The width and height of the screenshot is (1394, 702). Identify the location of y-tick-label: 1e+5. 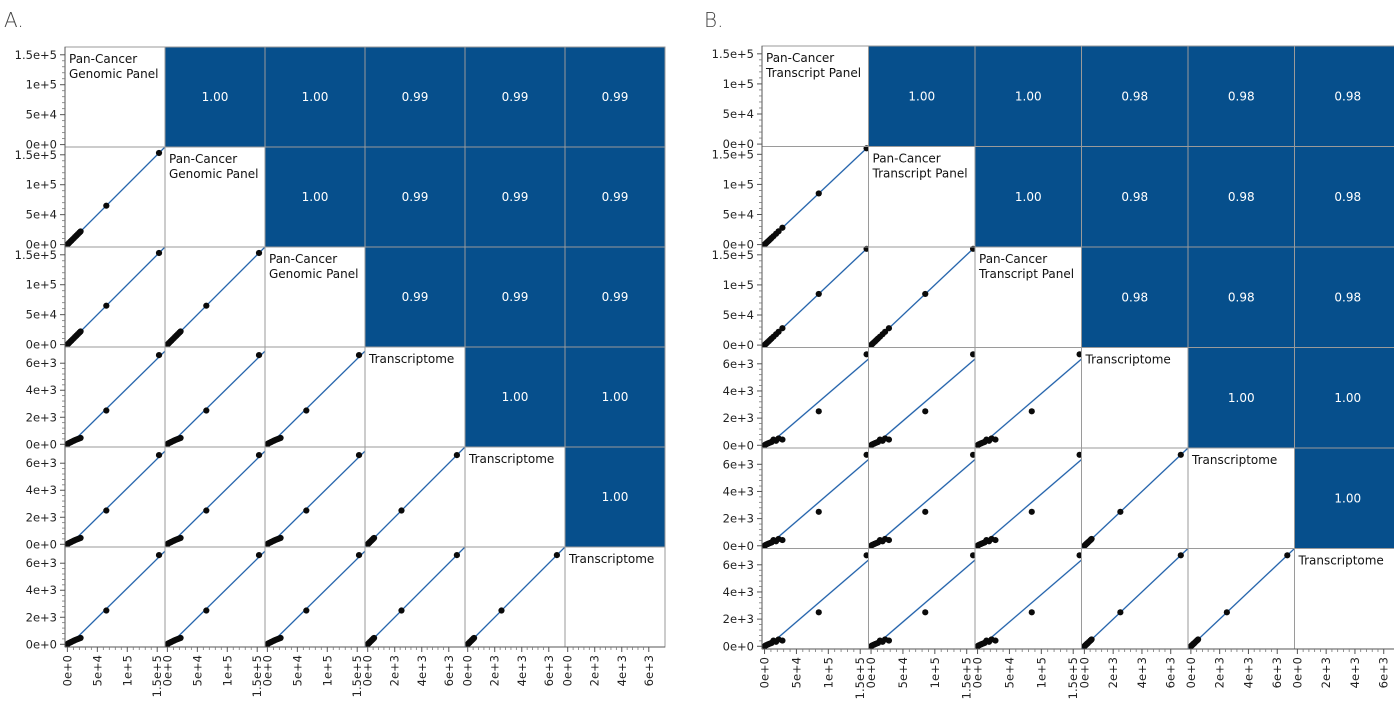
(41, 85).